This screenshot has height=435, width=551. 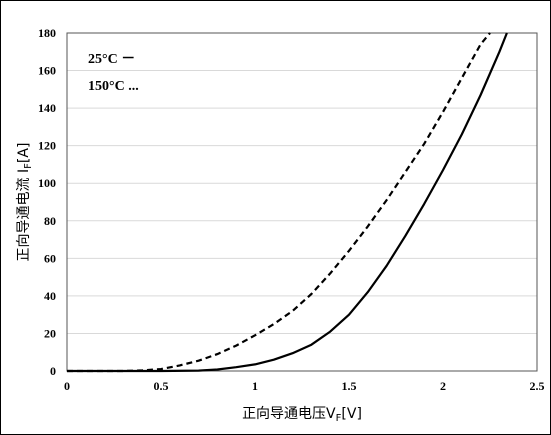 I want to click on x-tick-label-0: 0, so click(x=67, y=386).